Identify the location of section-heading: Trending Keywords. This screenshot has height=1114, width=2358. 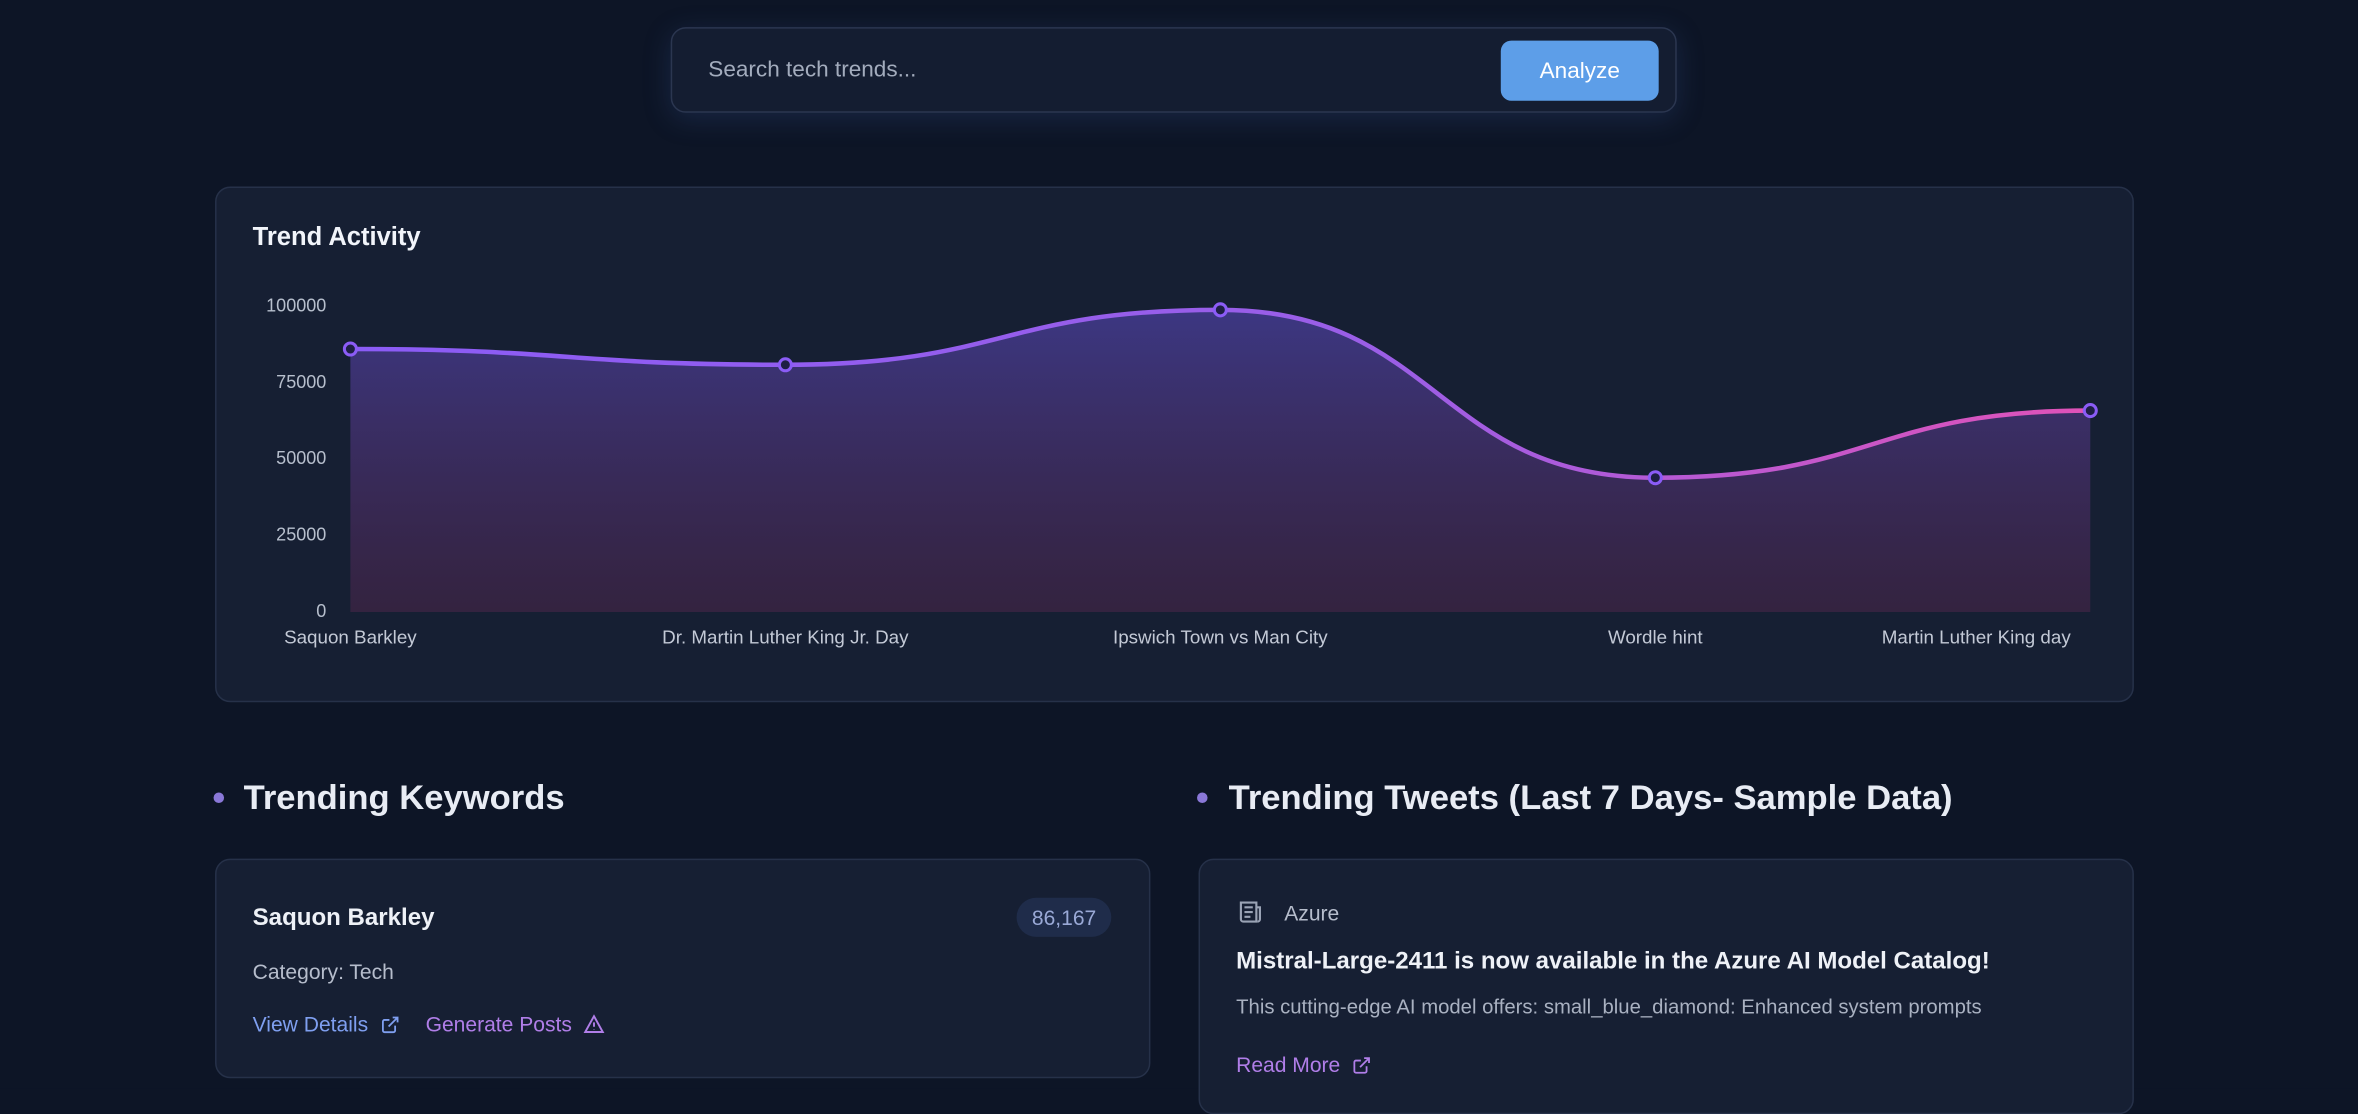
(404, 797).